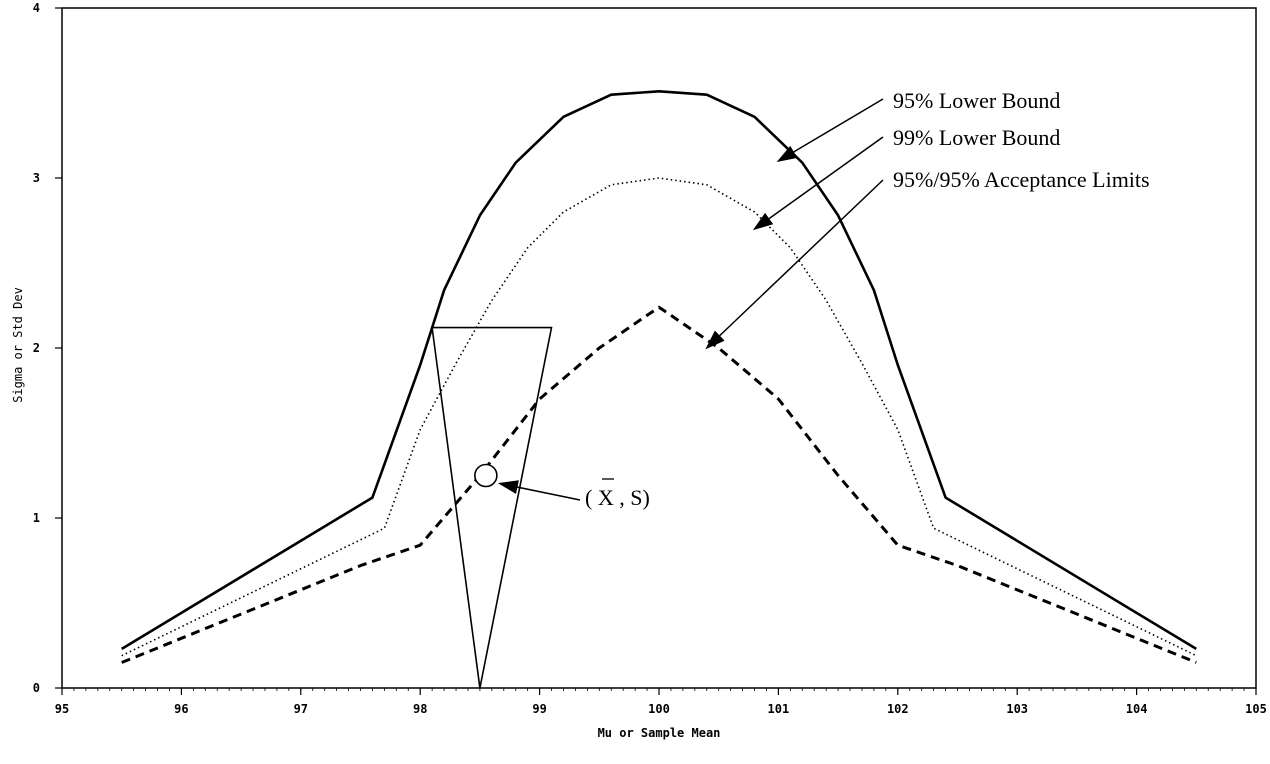 The image size is (1270, 764). Describe the element at coordinates (36, 178) in the screenshot. I see `y-tick-label: 3` at that location.